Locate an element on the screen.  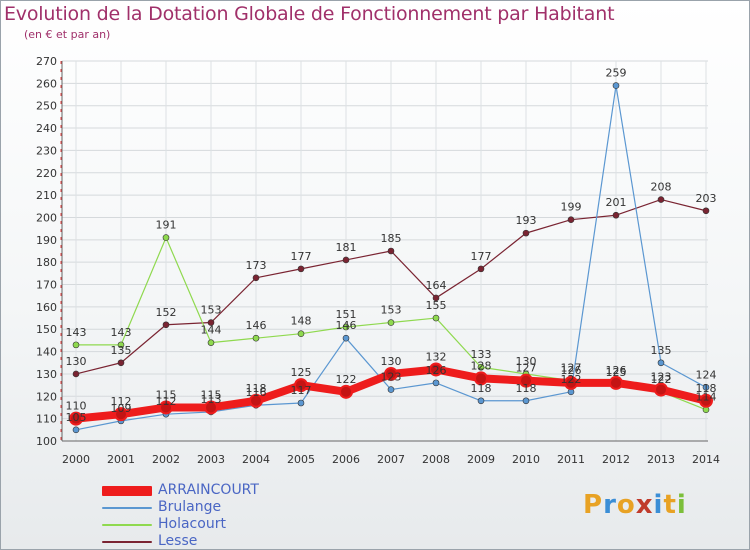
chart-subtitle: (en € et par an) is located at coordinates (67, 34).